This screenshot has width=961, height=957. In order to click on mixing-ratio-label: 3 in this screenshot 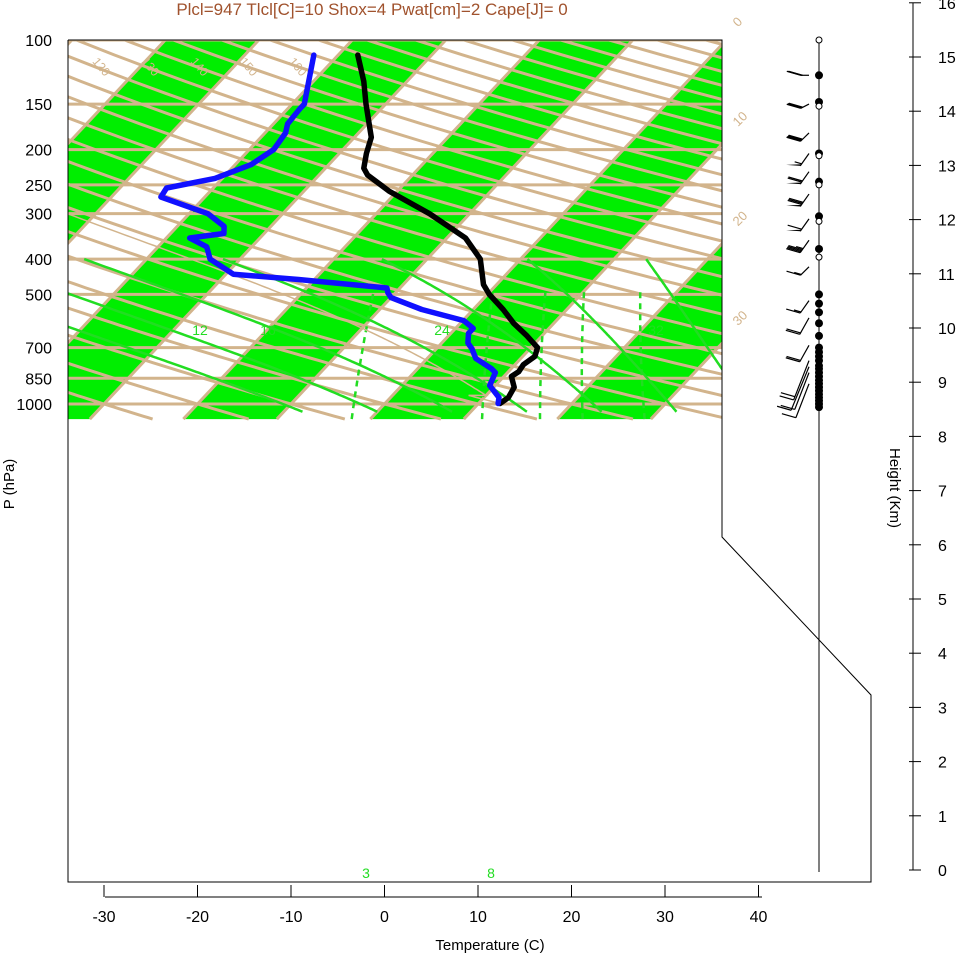, I will do `click(366, 873)`.